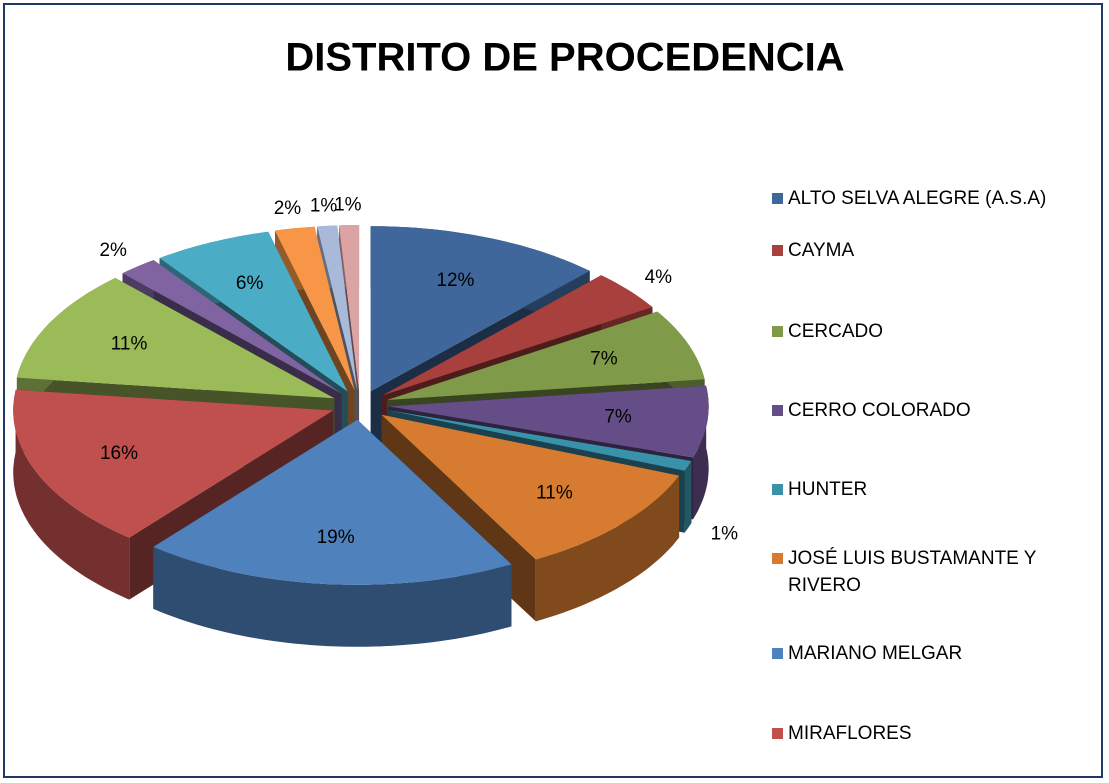 The width and height of the screenshot is (1109, 783). Describe the element at coordinates (912, 572) in the screenshot. I see `legend-label: JOSÉ LUIS BUSTAMANTE Y RIVERO` at that location.